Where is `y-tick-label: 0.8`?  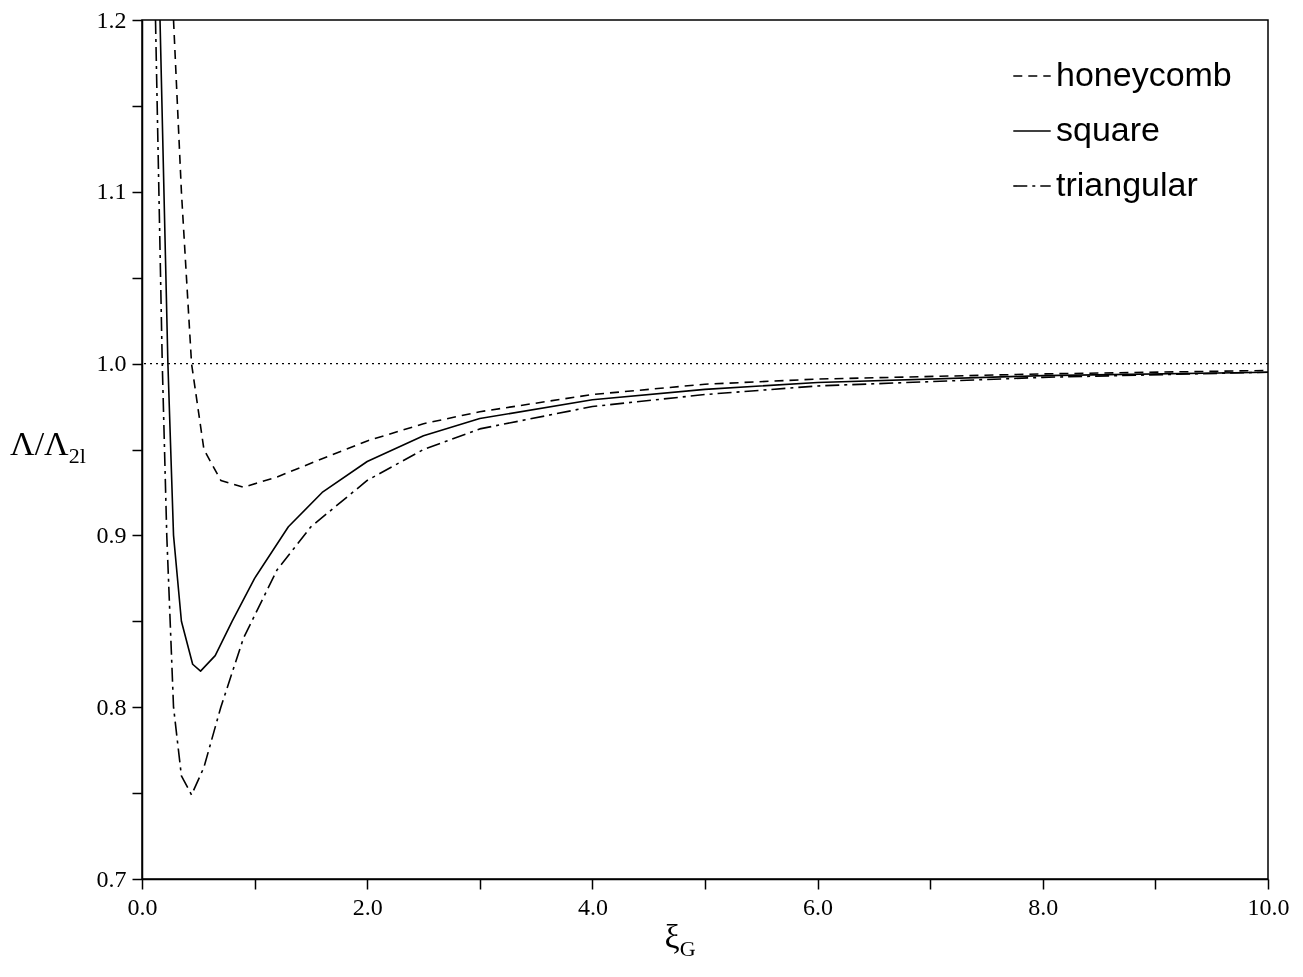
y-tick-label: 0.8 is located at coordinates (111, 706).